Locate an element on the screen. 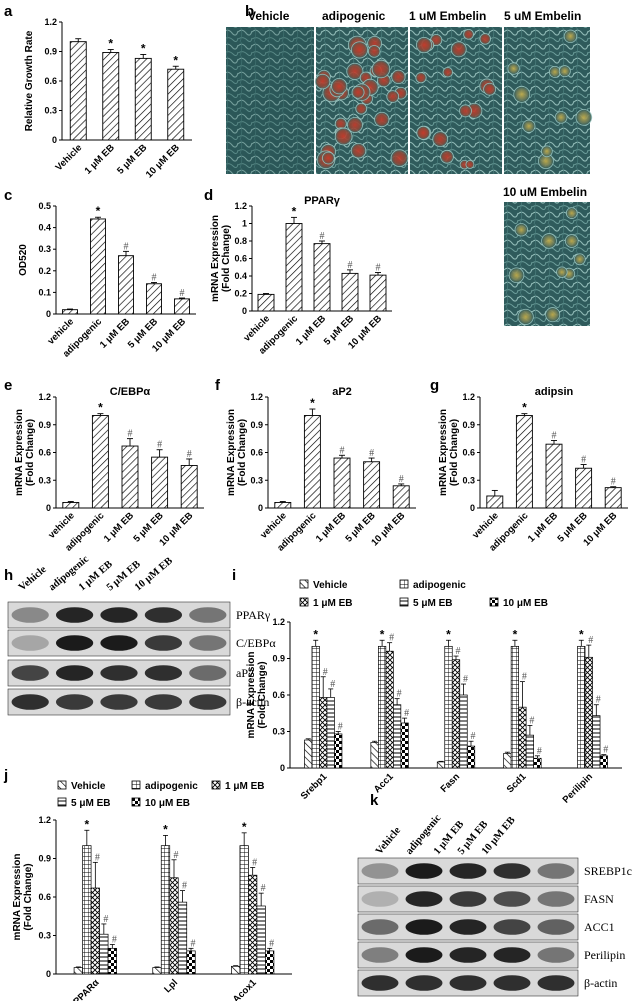  y-tick-label-i: 1.2 is located at coordinates (278, 622).